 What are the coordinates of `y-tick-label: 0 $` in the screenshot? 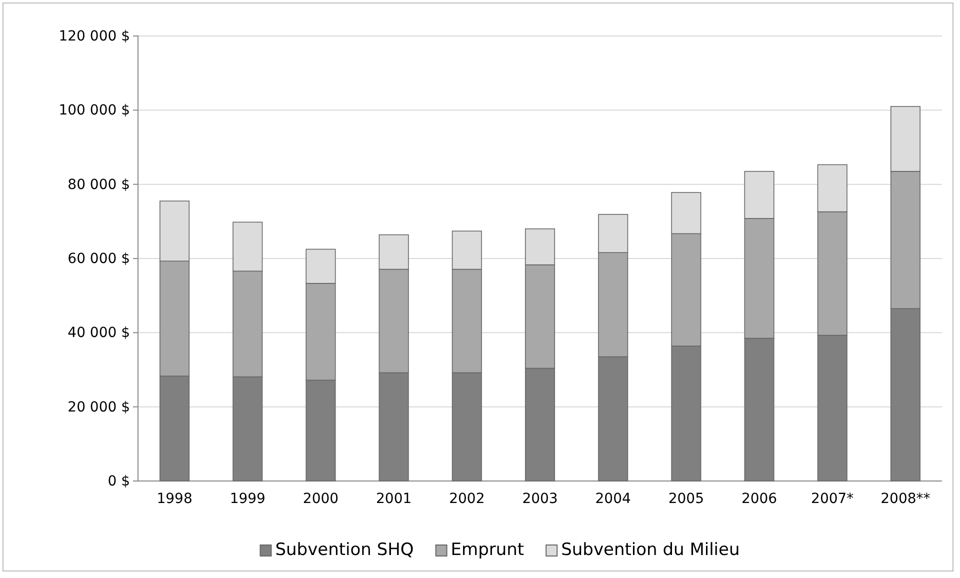 It's located at (119, 481).